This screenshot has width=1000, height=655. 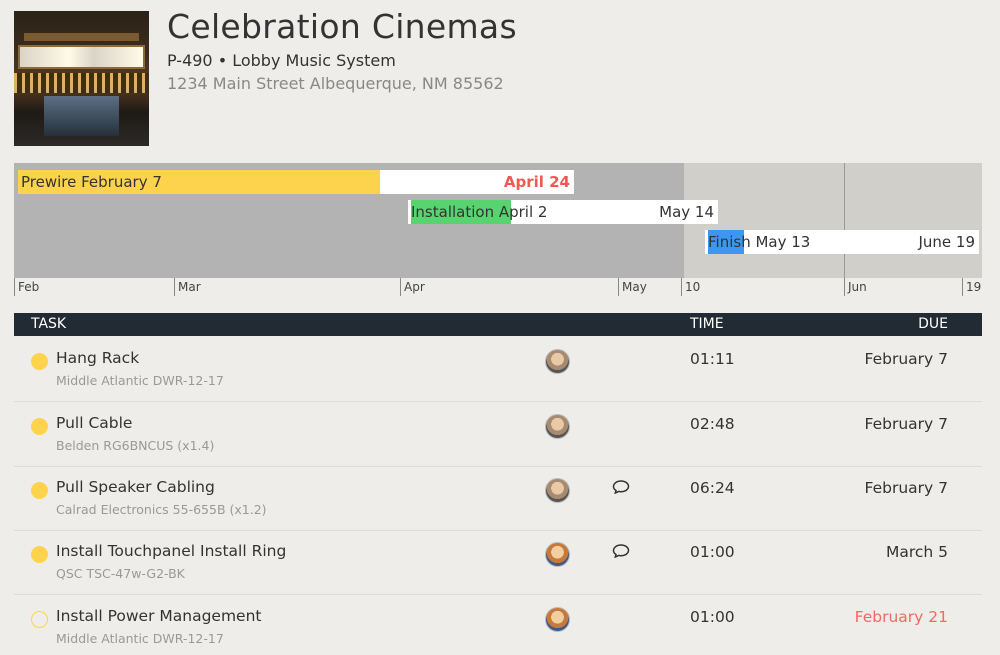 What do you see at coordinates (726, 242) in the screenshot?
I see `phase-progress-finish` at bounding box center [726, 242].